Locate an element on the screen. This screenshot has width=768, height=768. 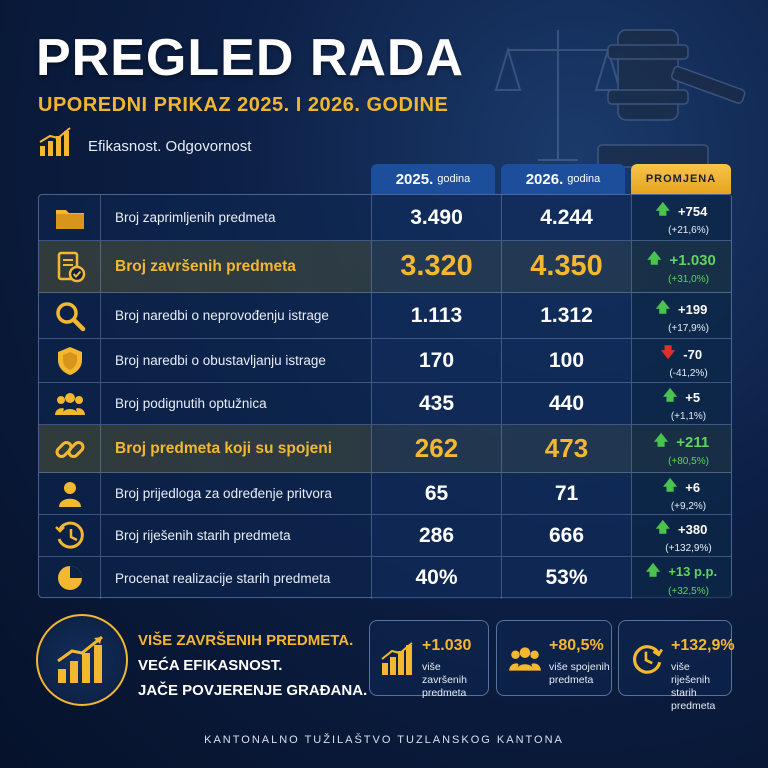
change-cell: 🡅 +1.030 (+31,0%) is located at coordinates (681, 266).